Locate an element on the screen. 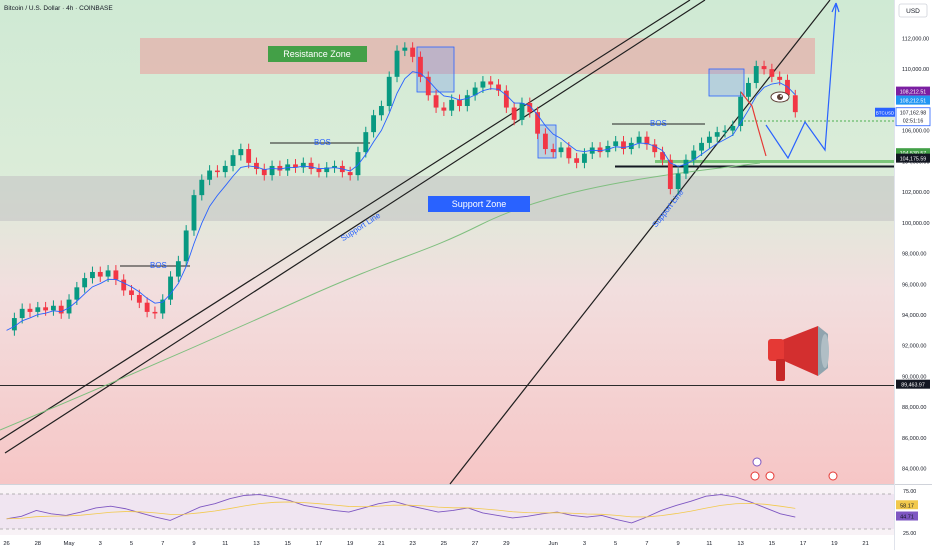 The image size is (932, 550). rsi-level-badge: 58.17 is located at coordinates (907, 505).